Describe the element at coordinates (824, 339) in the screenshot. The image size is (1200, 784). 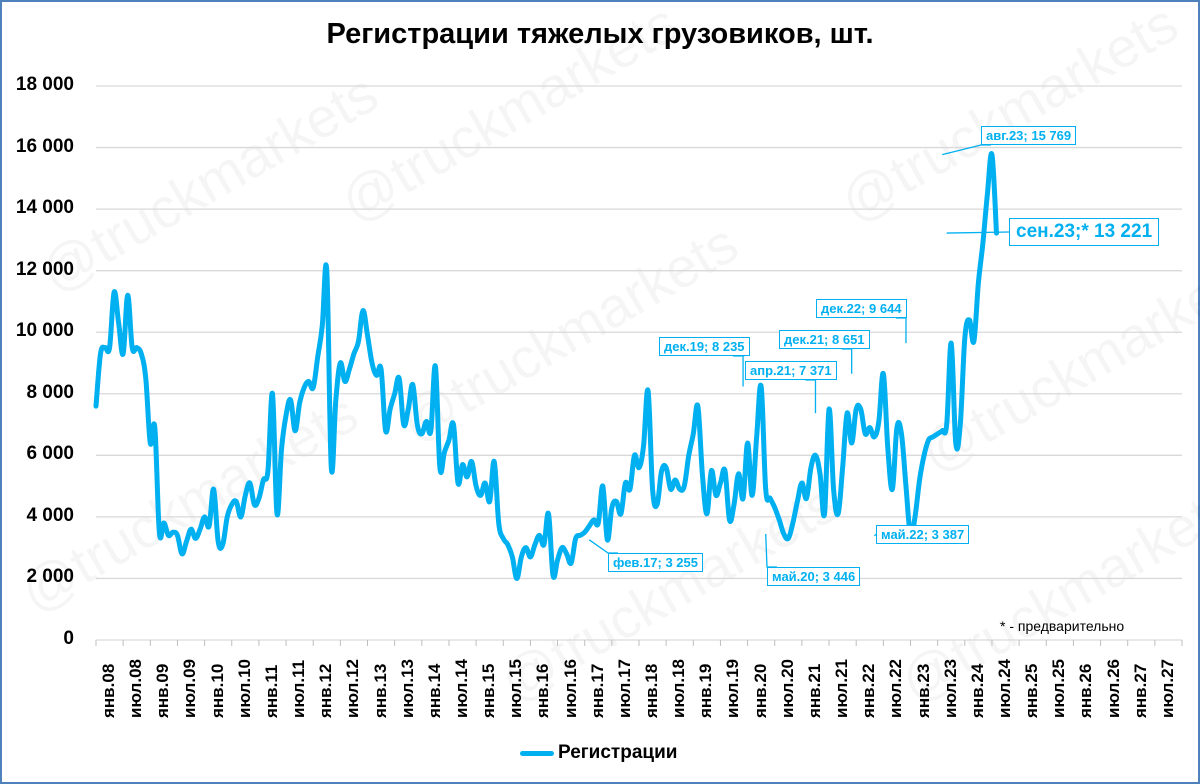
I see `data-label: дек.21; 8 651` at that location.